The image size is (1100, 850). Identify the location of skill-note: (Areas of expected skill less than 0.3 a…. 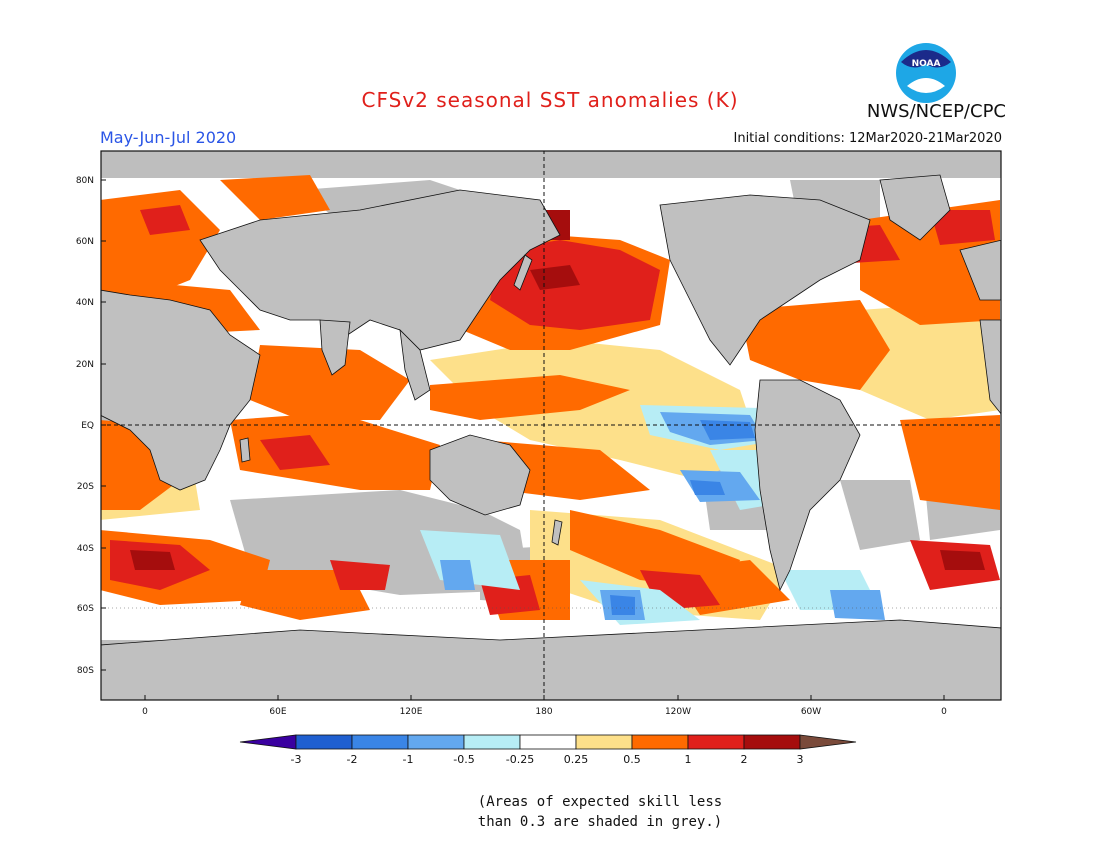
(600, 812).